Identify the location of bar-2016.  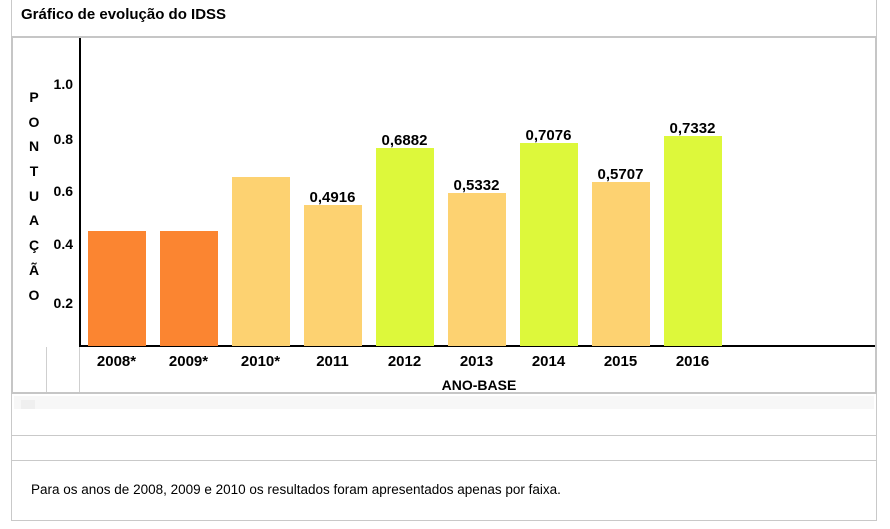
(692, 241).